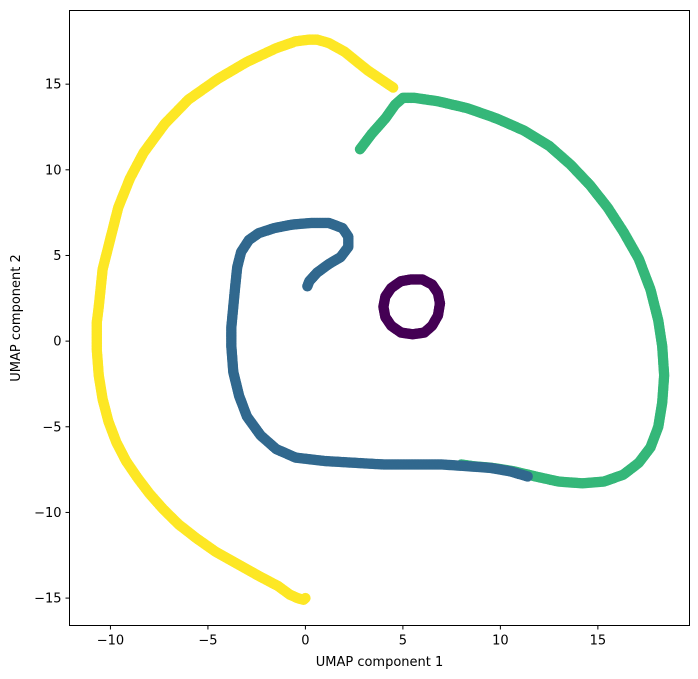 This screenshot has height=679, width=698. Describe the element at coordinates (352, 637) in the screenshot. I see `x-axis-ticks: −10 −5 0 5 10 15` at that location.